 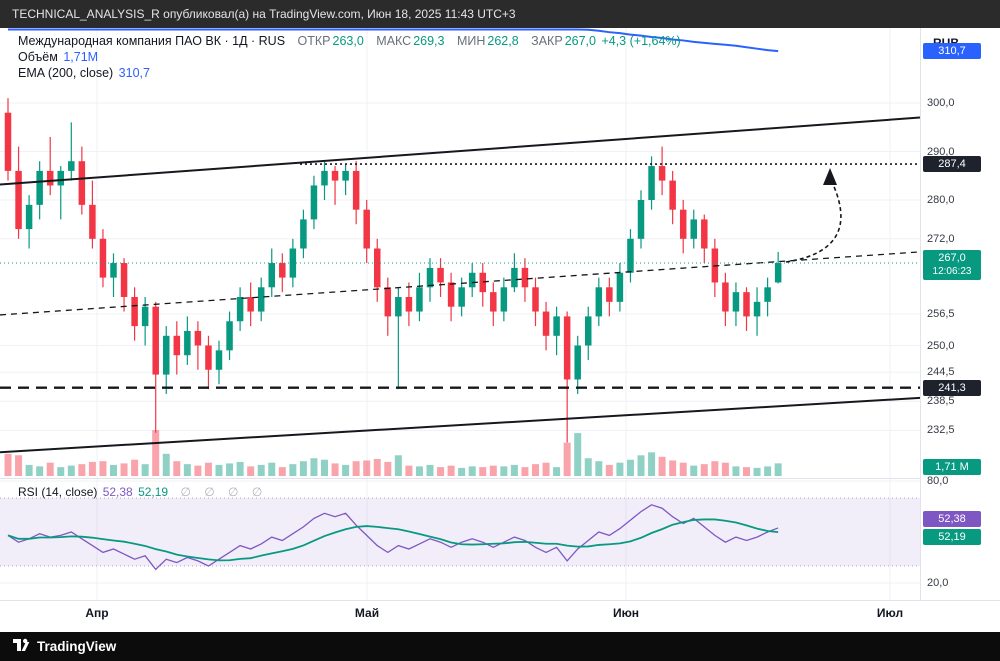 I want to click on month-label: Июл, so click(x=890, y=613).